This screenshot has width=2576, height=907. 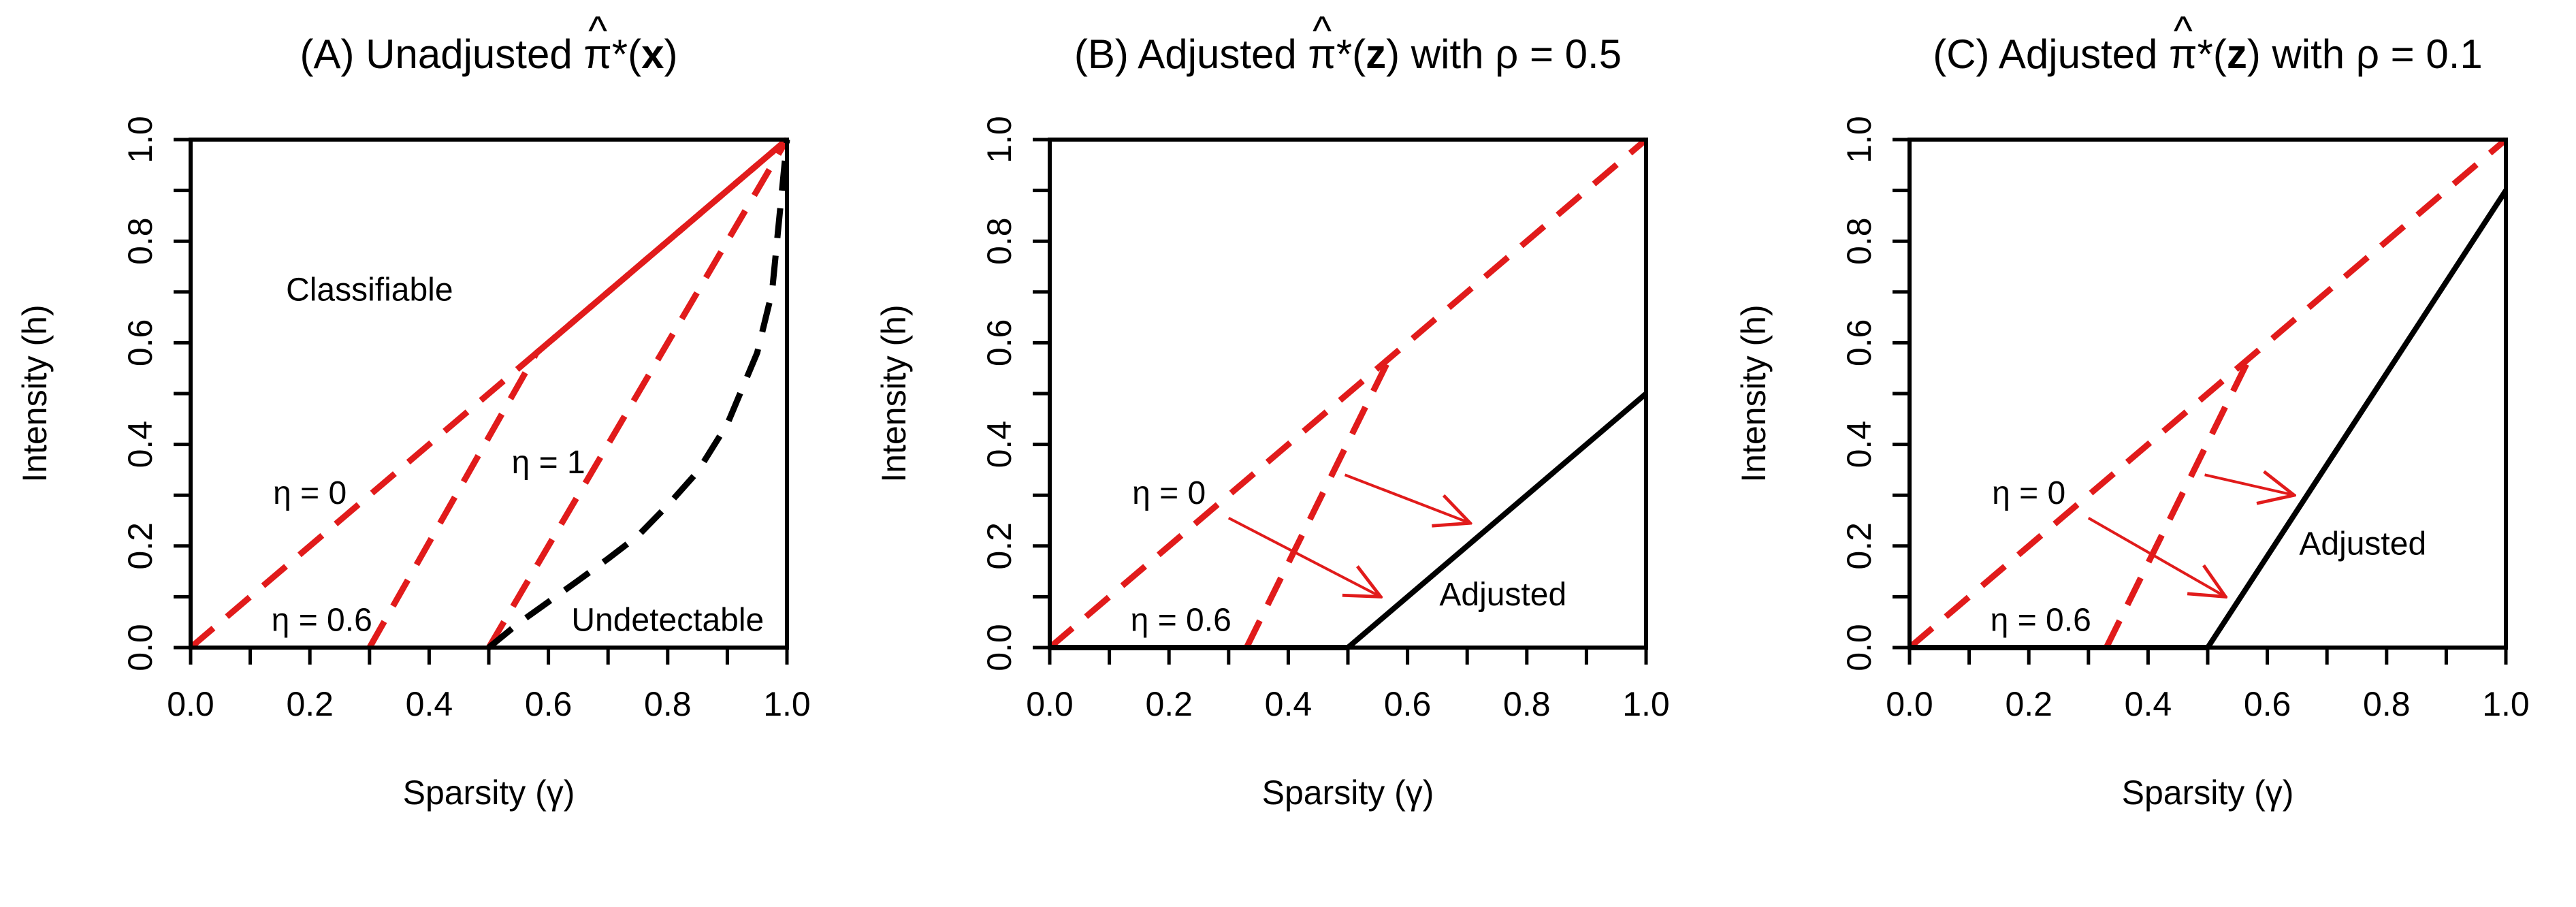 I want to click on title-part-end: ) with ρ = 0.5, so click(x=1504, y=54).